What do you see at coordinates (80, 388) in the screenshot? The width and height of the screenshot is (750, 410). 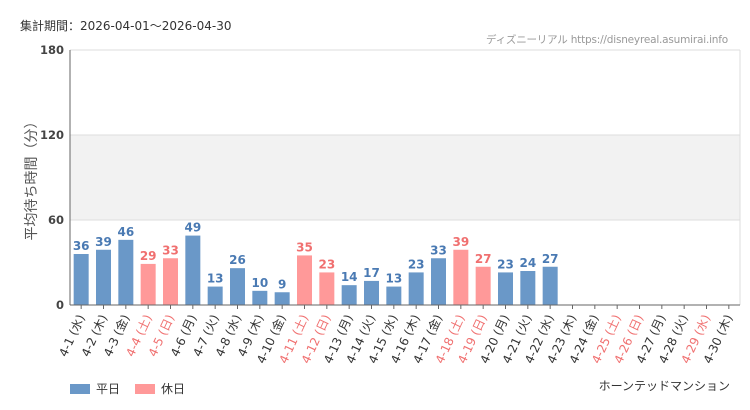 I see `legend-swatch-weekday` at bounding box center [80, 388].